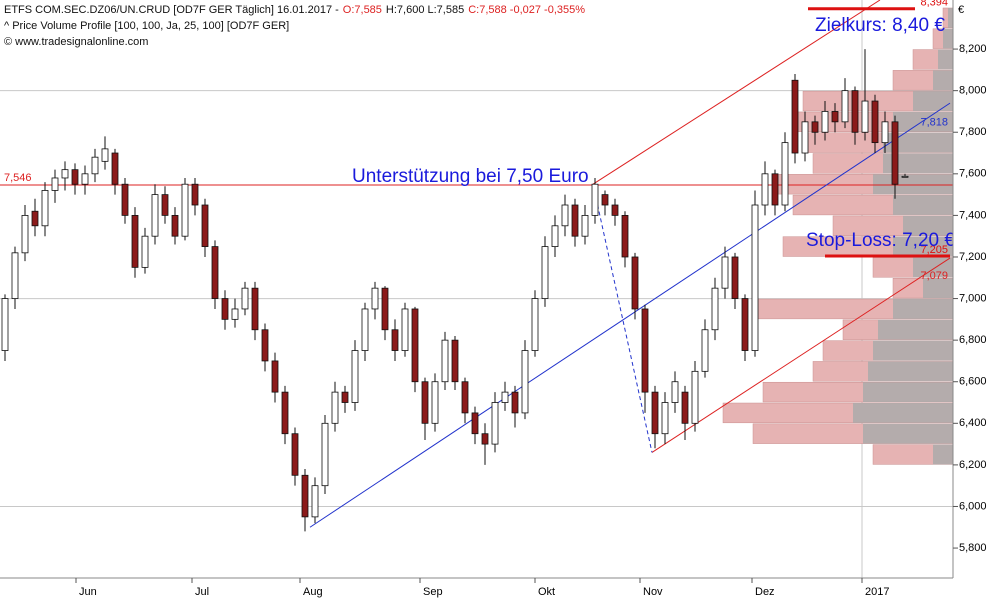 This screenshot has width=1000, height=605. I want to click on x-tick-label: Sep, so click(433, 592).